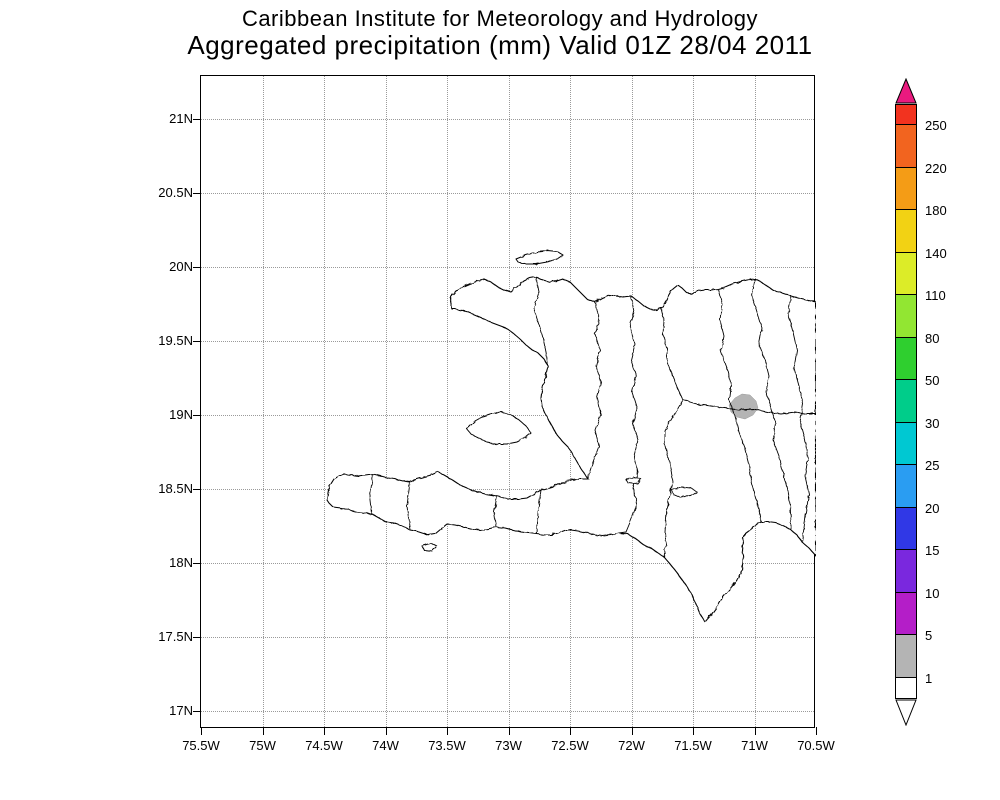  I want to click on colorbar-tick-label: 20, so click(932, 508).